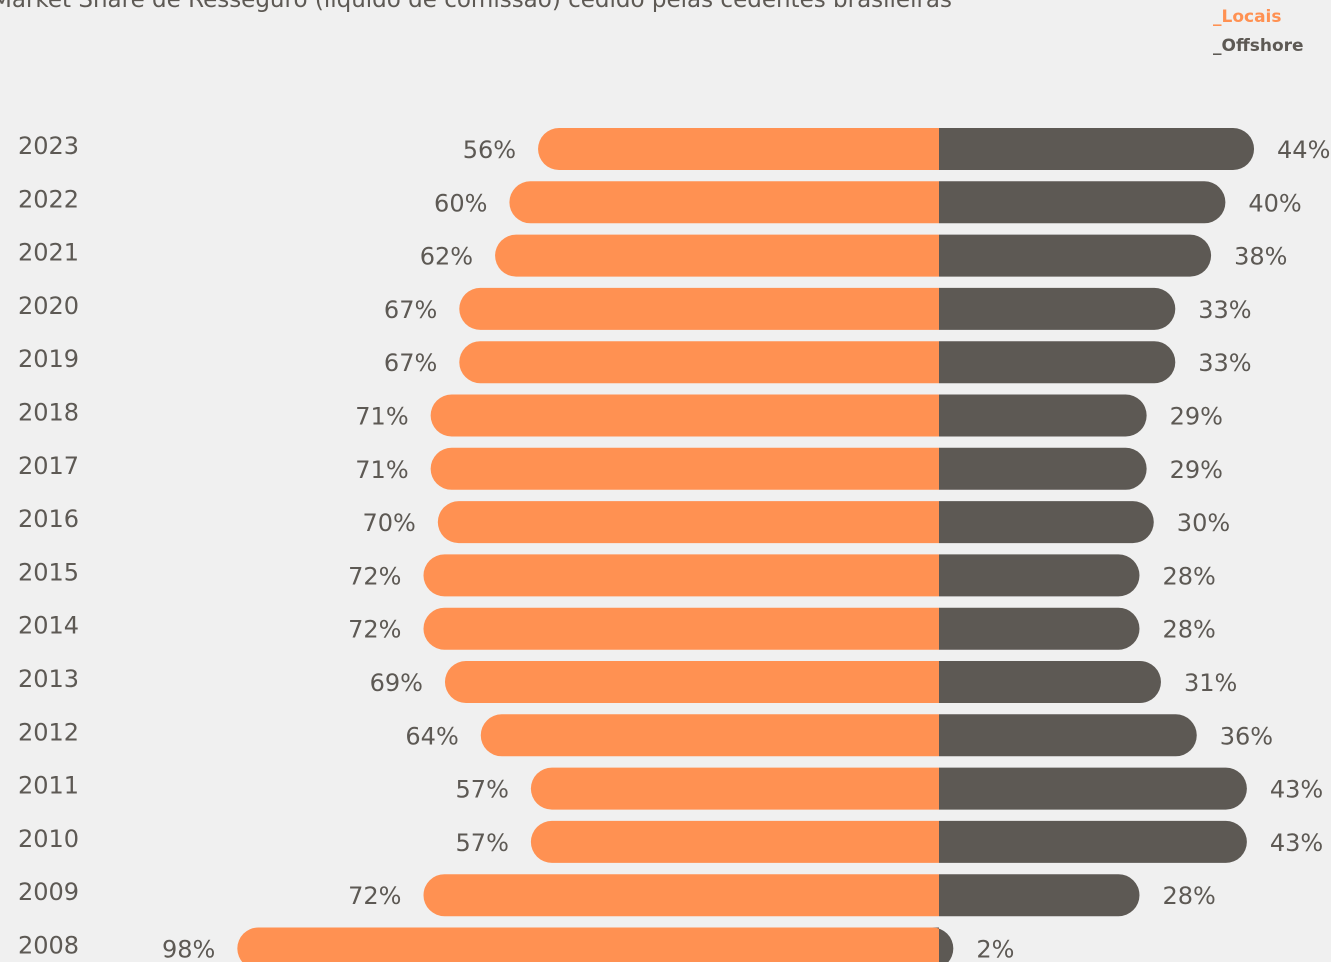  Describe the element at coordinates (1303, 150) in the screenshot. I see `data-label-offshore: 44%` at that location.